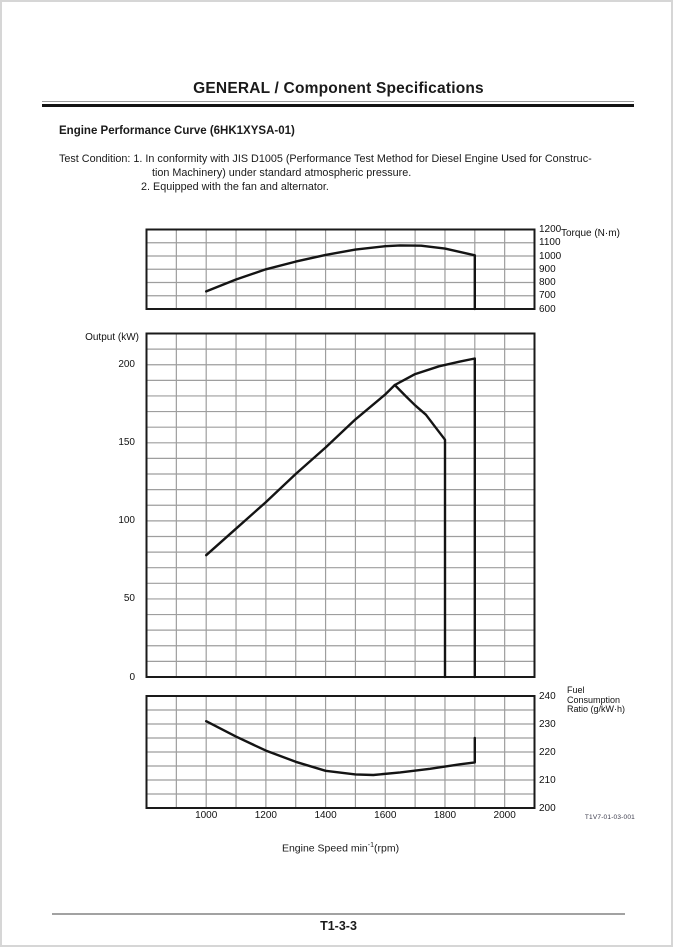 This screenshot has width=673, height=947. What do you see at coordinates (550, 256) in the screenshot?
I see `torque-y-tick-label: 1000` at bounding box center [550, 256].